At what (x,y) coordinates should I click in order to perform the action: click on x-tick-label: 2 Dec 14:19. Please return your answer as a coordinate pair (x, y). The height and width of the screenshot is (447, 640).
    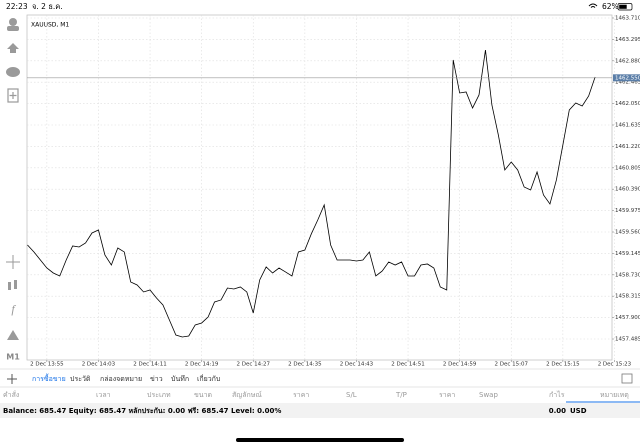
    Looking at the image, I should click on (202, 365).